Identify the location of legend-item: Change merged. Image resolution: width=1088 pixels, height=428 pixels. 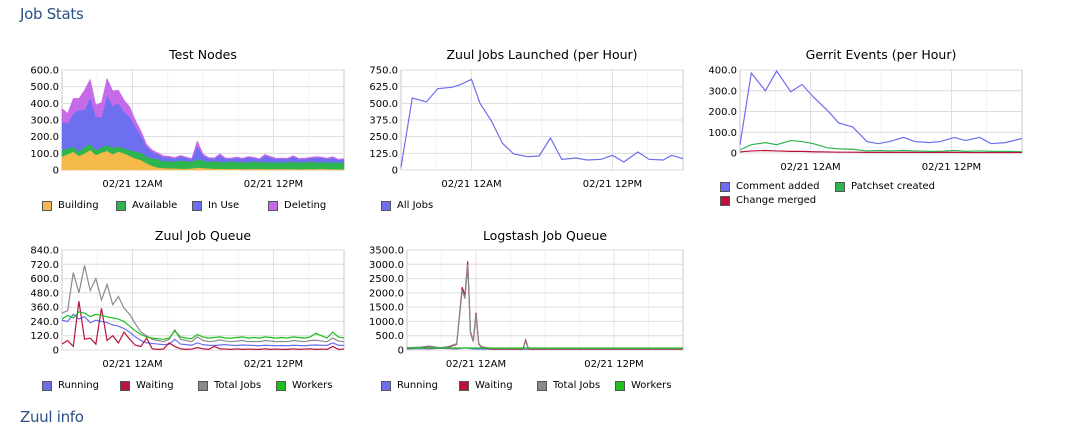
(768, 200).